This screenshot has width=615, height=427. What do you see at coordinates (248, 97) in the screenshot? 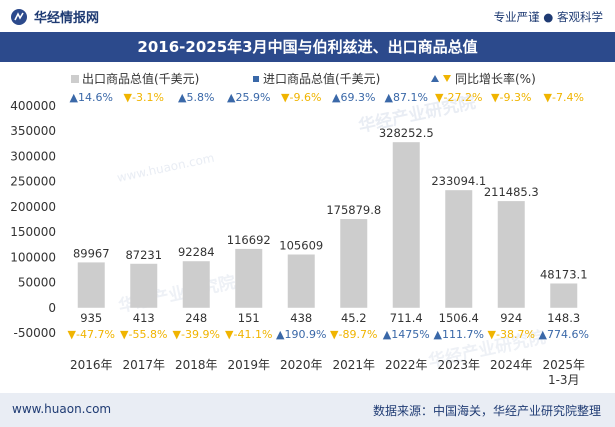
I see `export-growth-label: ▲25.9%` at bounding box center [248, 97].